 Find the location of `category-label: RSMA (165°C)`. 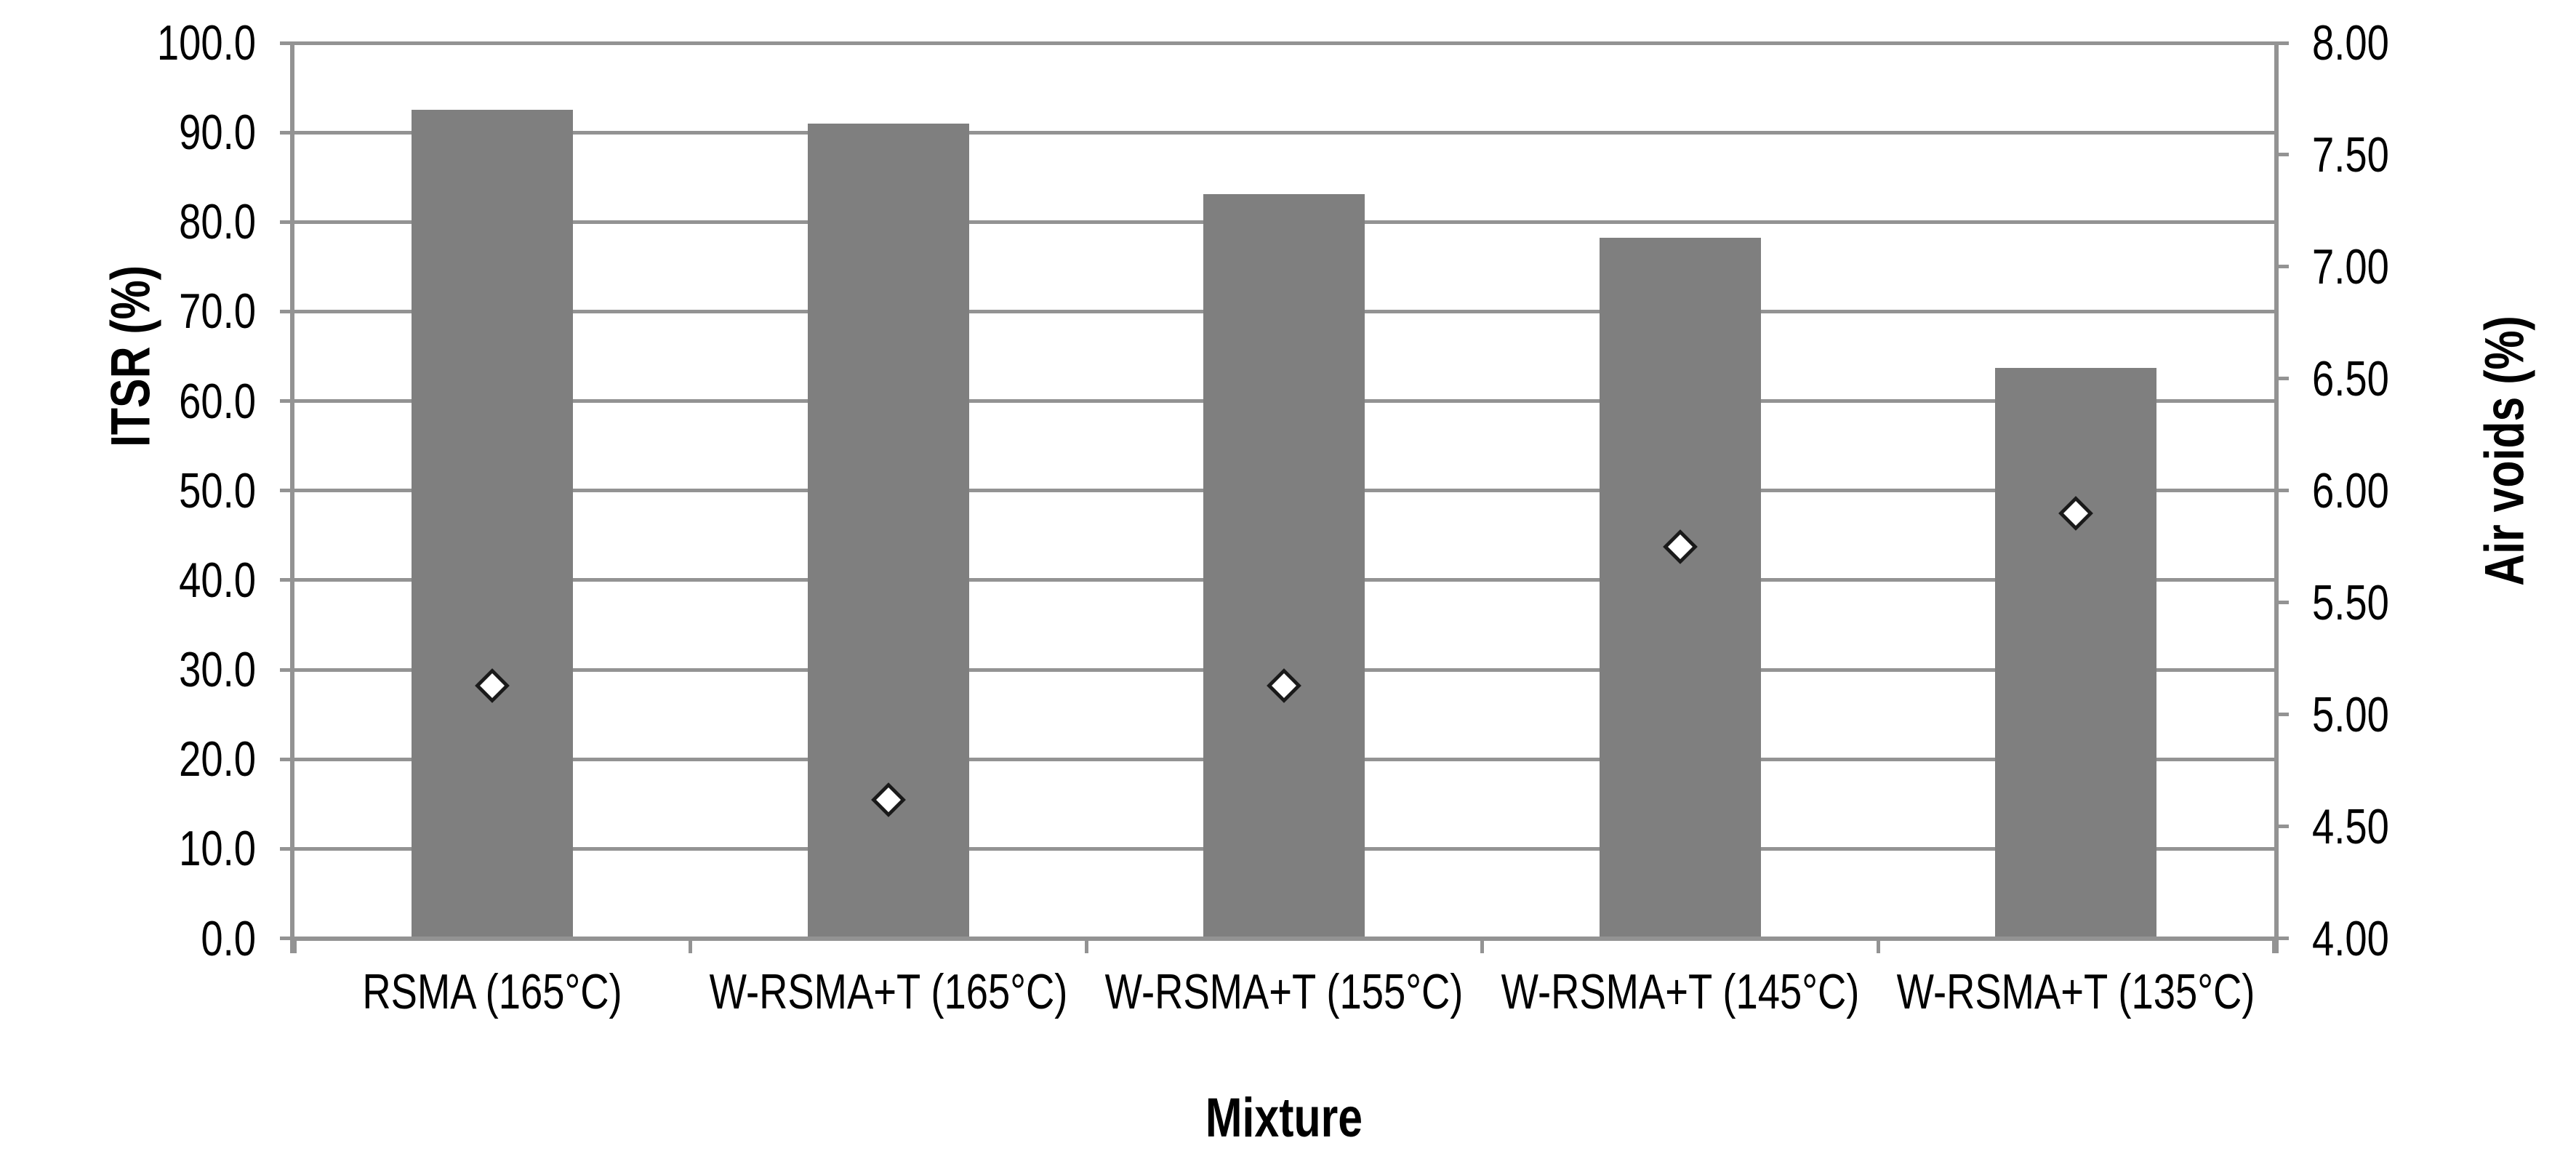

category-label: RSMA (165°C) is located at coordinates (492, 992).